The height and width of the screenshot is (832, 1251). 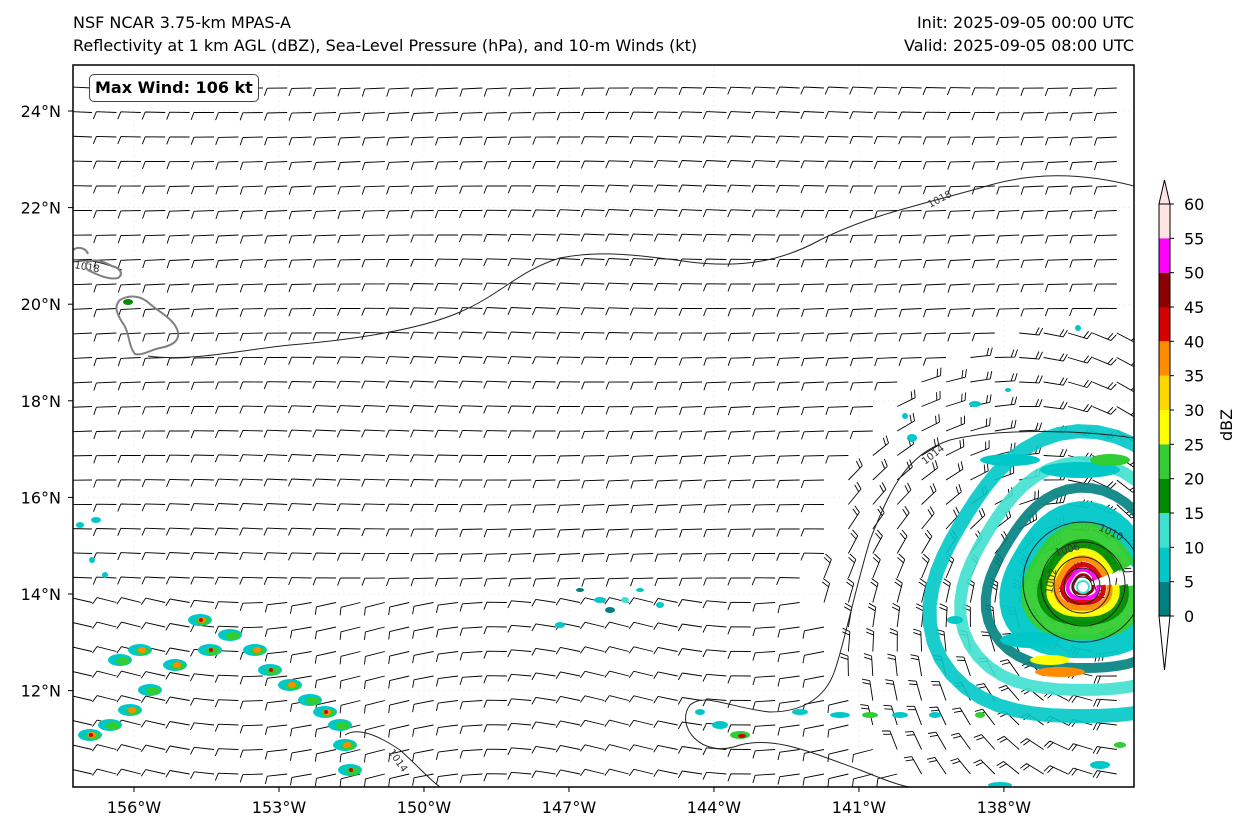 I want to click on lat-tick-label: 16°N, so click(x=41, y=497).